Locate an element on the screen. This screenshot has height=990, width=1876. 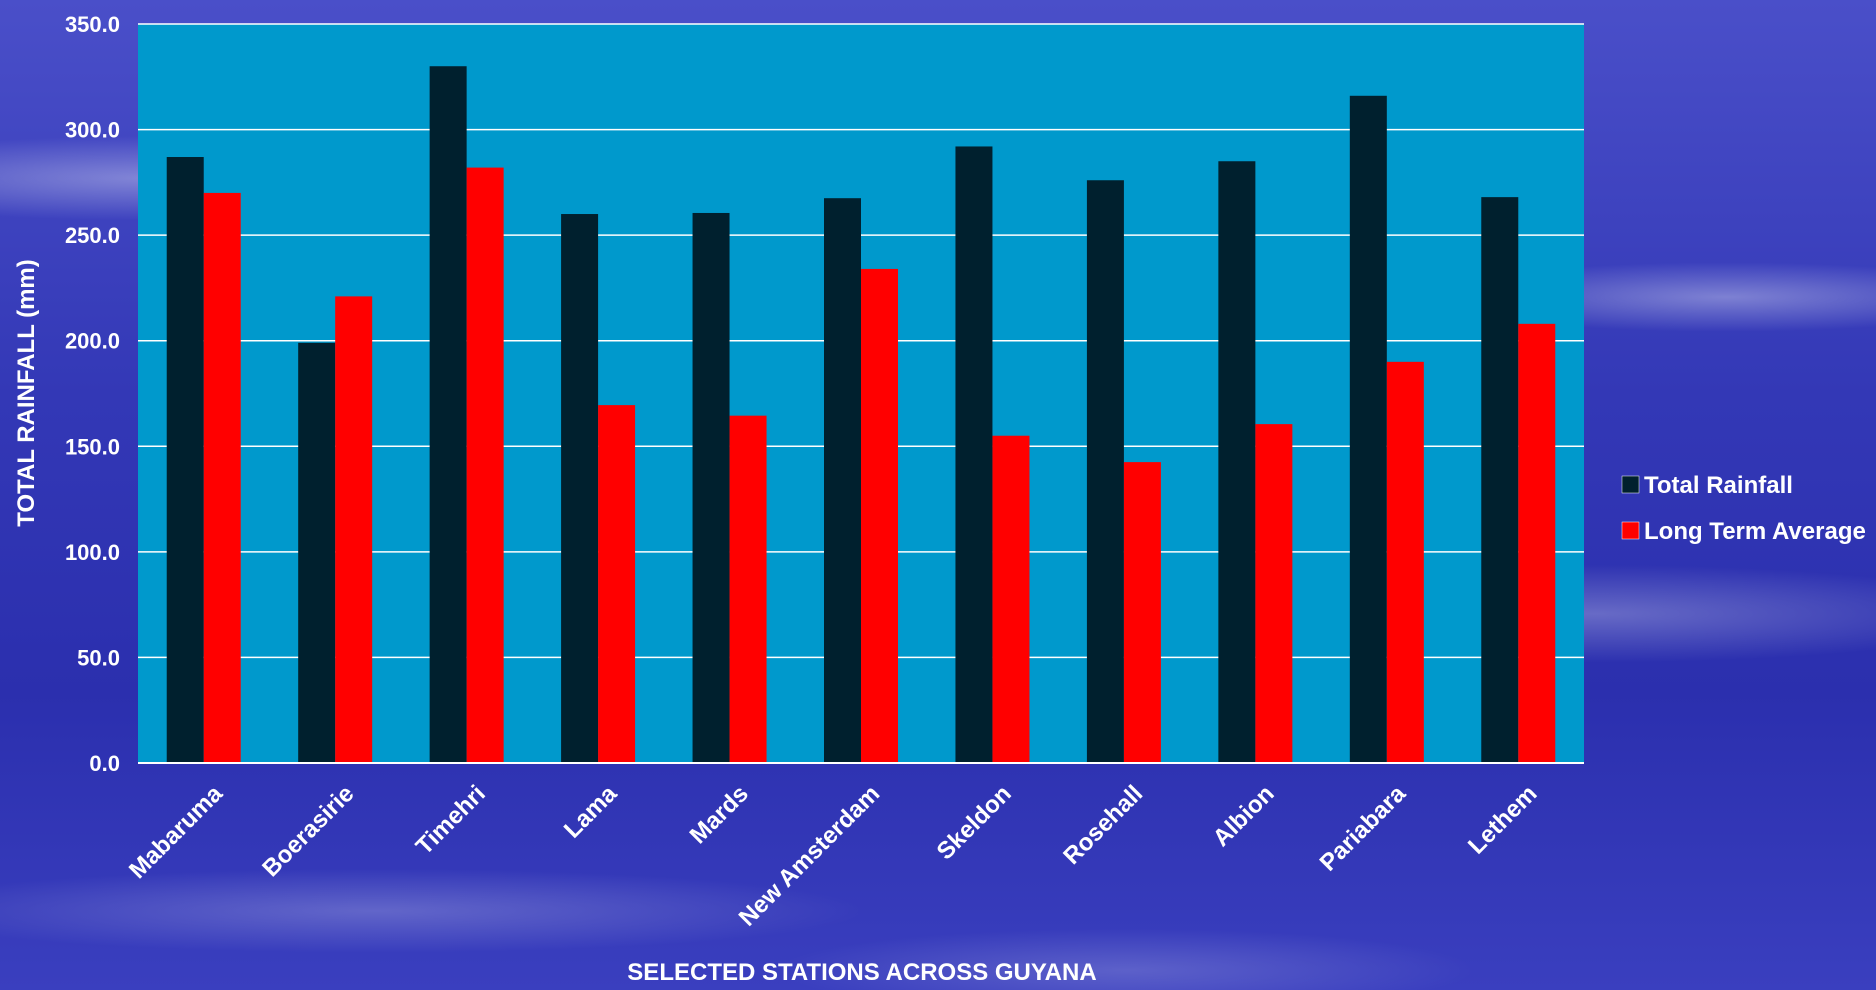
x-axis-label: SELECTED STATIONS ACROSS GUYANA is located at coordinates (861, 972).